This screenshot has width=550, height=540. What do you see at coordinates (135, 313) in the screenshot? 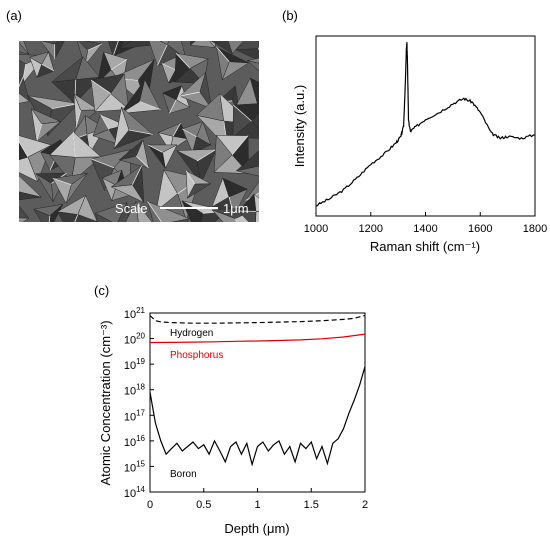
I see `sims-y-tick-label: 1021` at bounding box center [135, 313].